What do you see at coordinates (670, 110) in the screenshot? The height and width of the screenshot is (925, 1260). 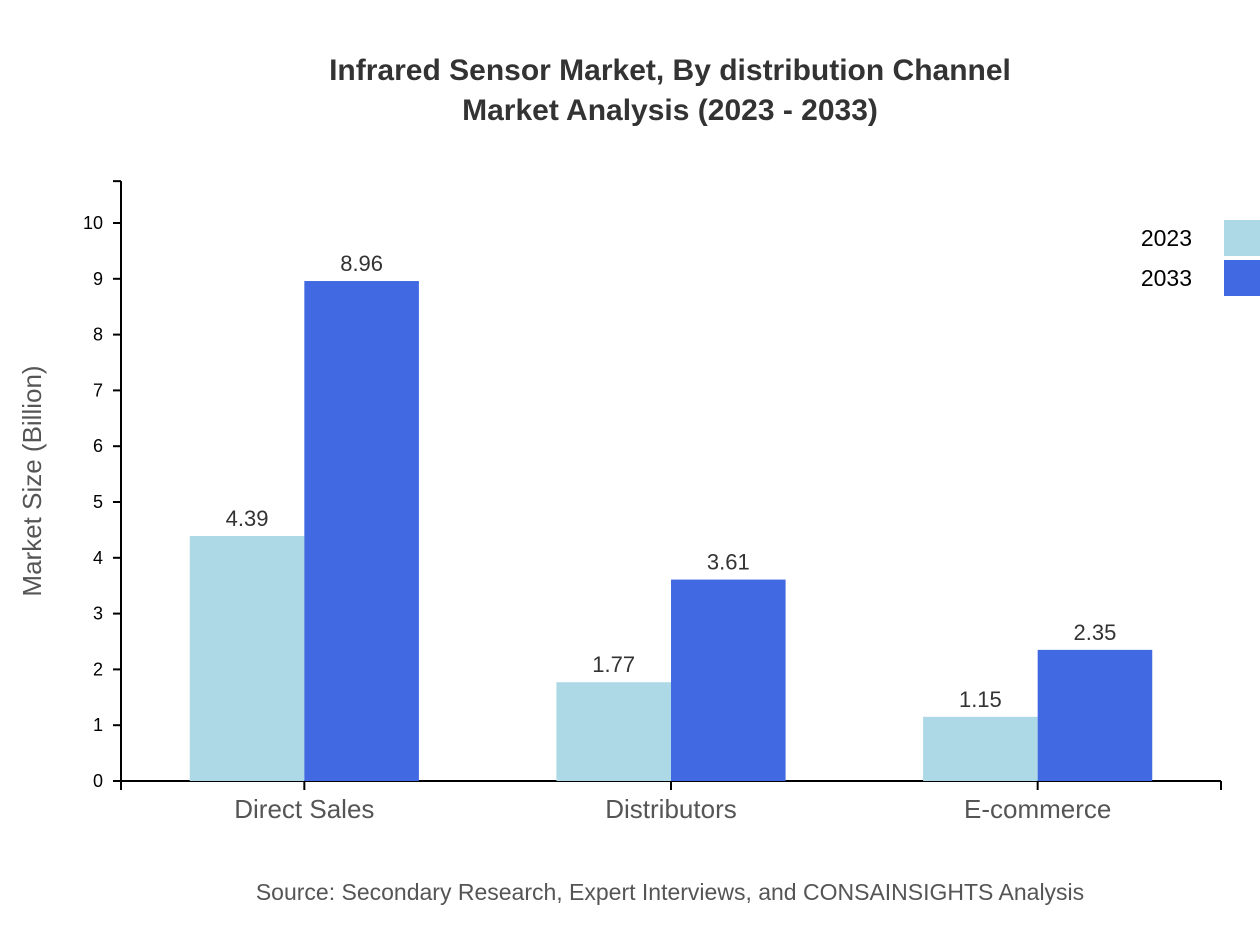 I see `chart-subtitle: Market Analysis (2023 - 2033)` at bounding box center [670, 110].